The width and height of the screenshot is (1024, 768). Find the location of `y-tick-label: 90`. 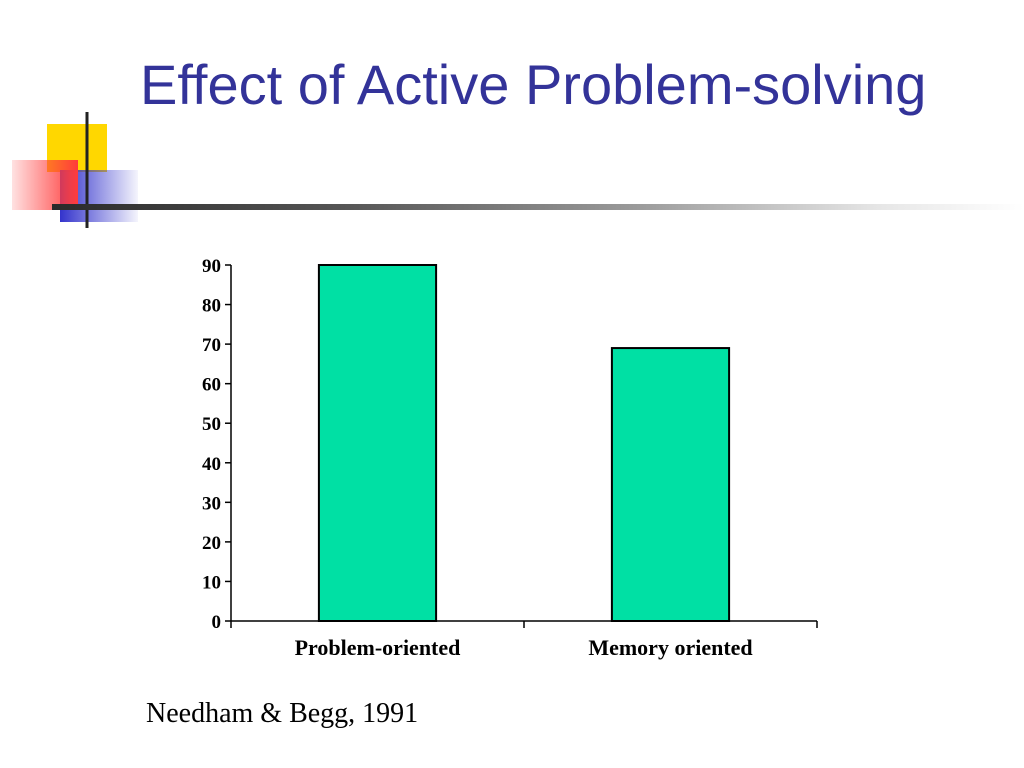

y-tick-label: 90 is located at coordinates (211, 266).